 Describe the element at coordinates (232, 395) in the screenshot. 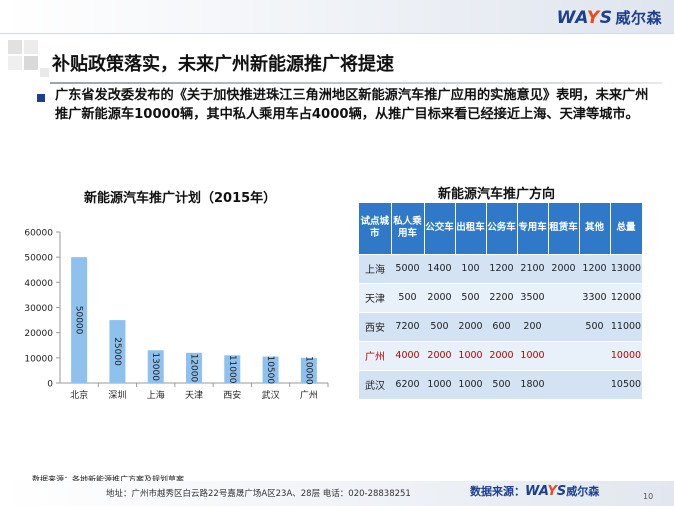

I see `x-tick-label: 西安` at that location.